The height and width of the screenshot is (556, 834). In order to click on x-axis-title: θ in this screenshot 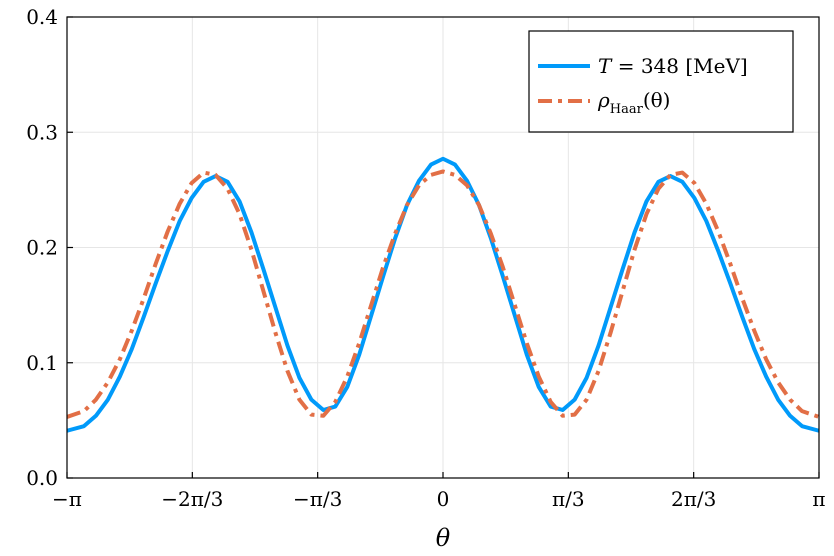, I will do `click(443, 538)`.